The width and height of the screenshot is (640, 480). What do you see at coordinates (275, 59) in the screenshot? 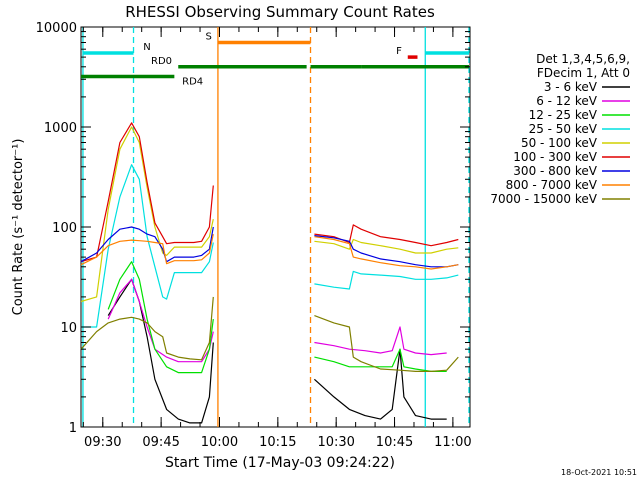
I see `flag-bars: N S F RD0 RD4` at bounding box center [275, 59].